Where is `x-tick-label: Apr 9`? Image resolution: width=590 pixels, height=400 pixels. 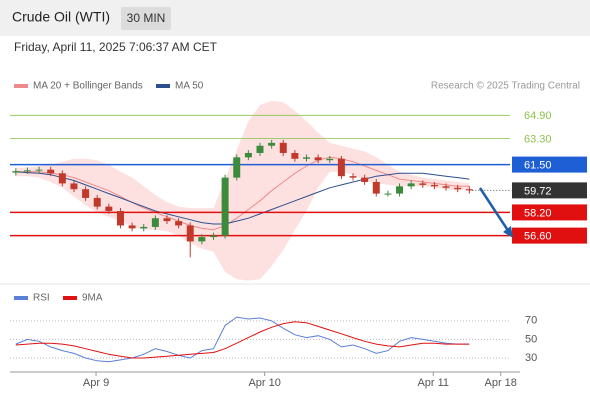 x-tick-label: Apr 9 is located at coordinates (96, 383).